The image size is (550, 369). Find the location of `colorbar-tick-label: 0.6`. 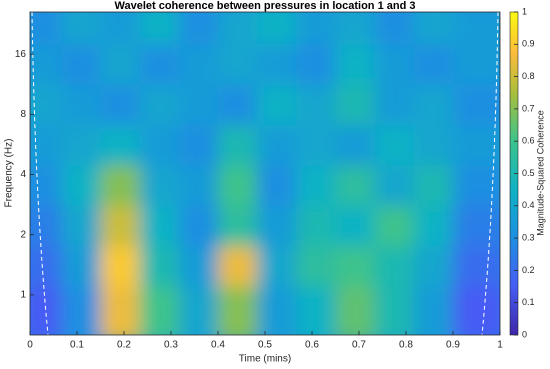

colorbar-tick-label: 0.6 is located at coordinates (528, 141).